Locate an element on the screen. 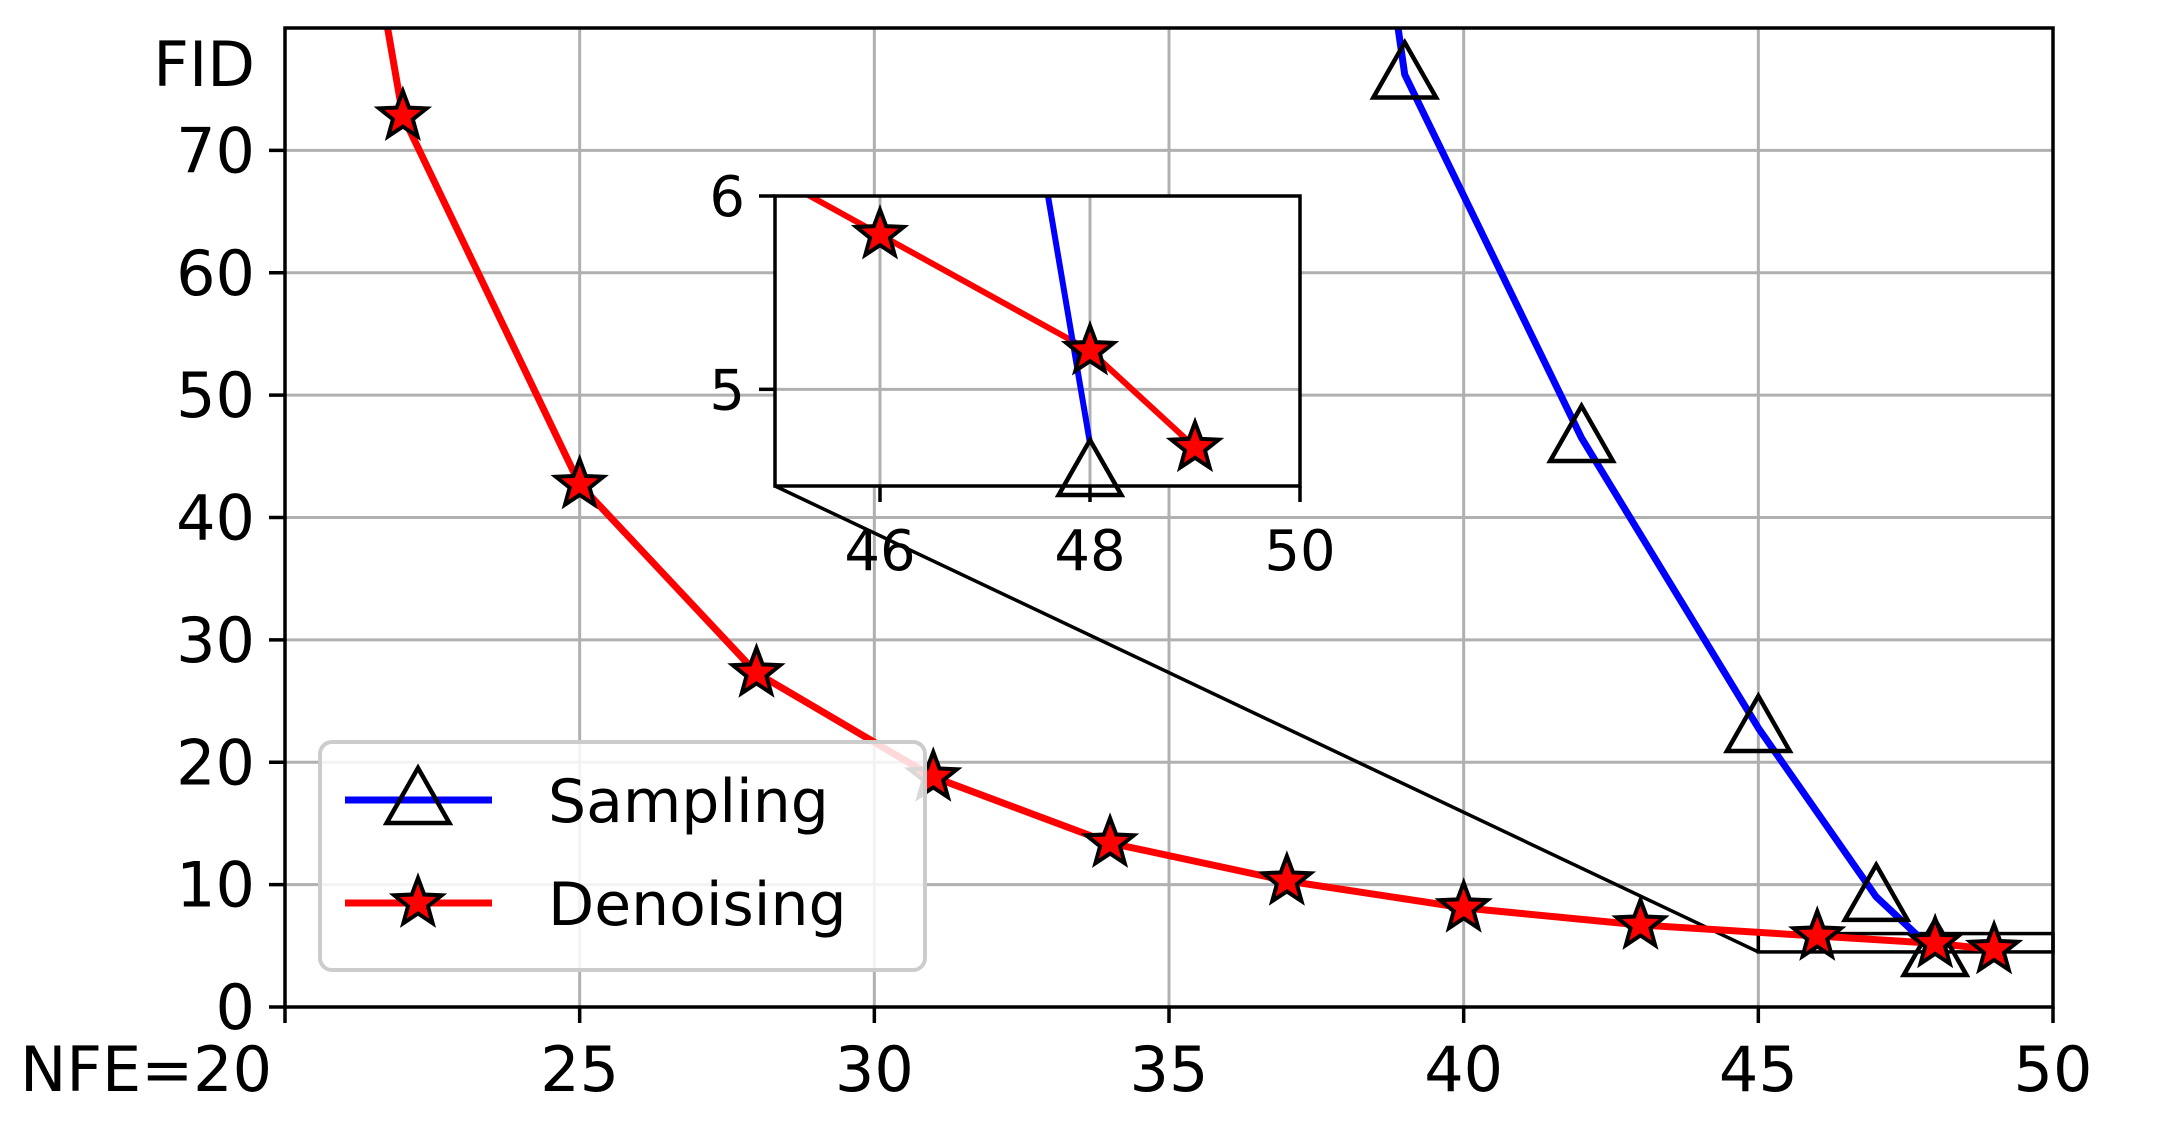  y-tick-label: 50 is located at coordinates (215, 395).